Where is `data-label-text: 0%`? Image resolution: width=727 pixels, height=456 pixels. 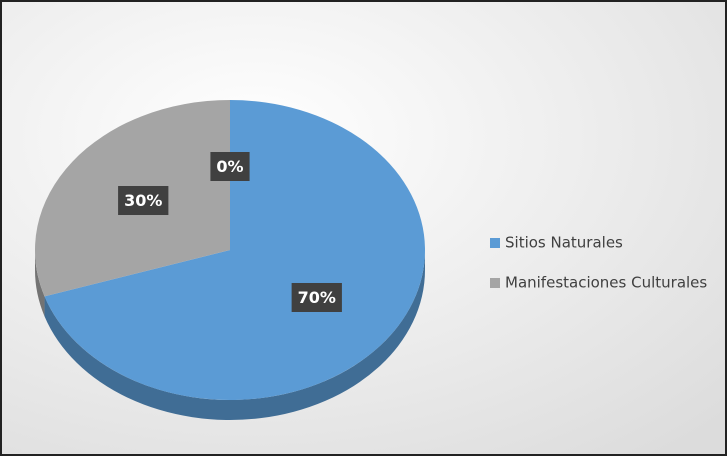
data-label-text: 0% is located at coordinates (229, 166).